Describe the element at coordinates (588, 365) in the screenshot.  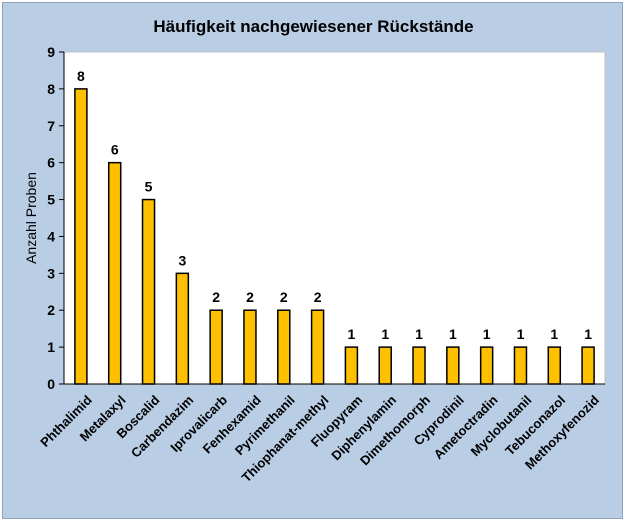
I see `bar-methoxyfenozid` at that location.